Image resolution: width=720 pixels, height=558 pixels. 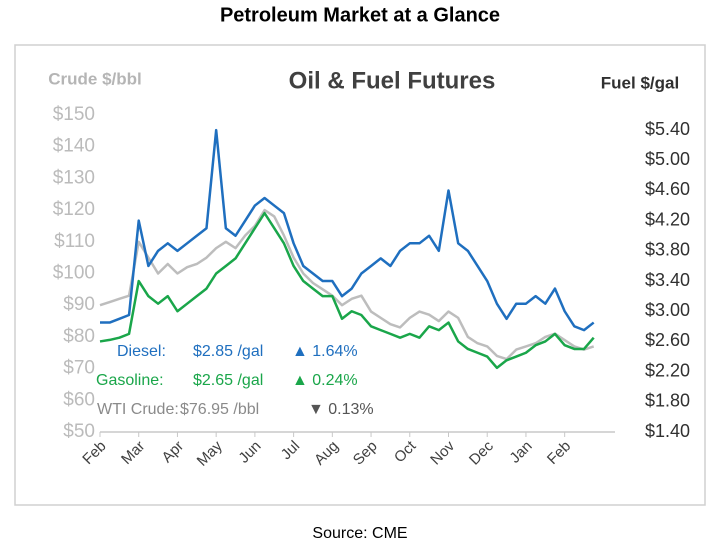 What do you see at coordinates (79, 336) in the screenshot?
I see `y-tick-label: $80` at bounding box center [79, 336].